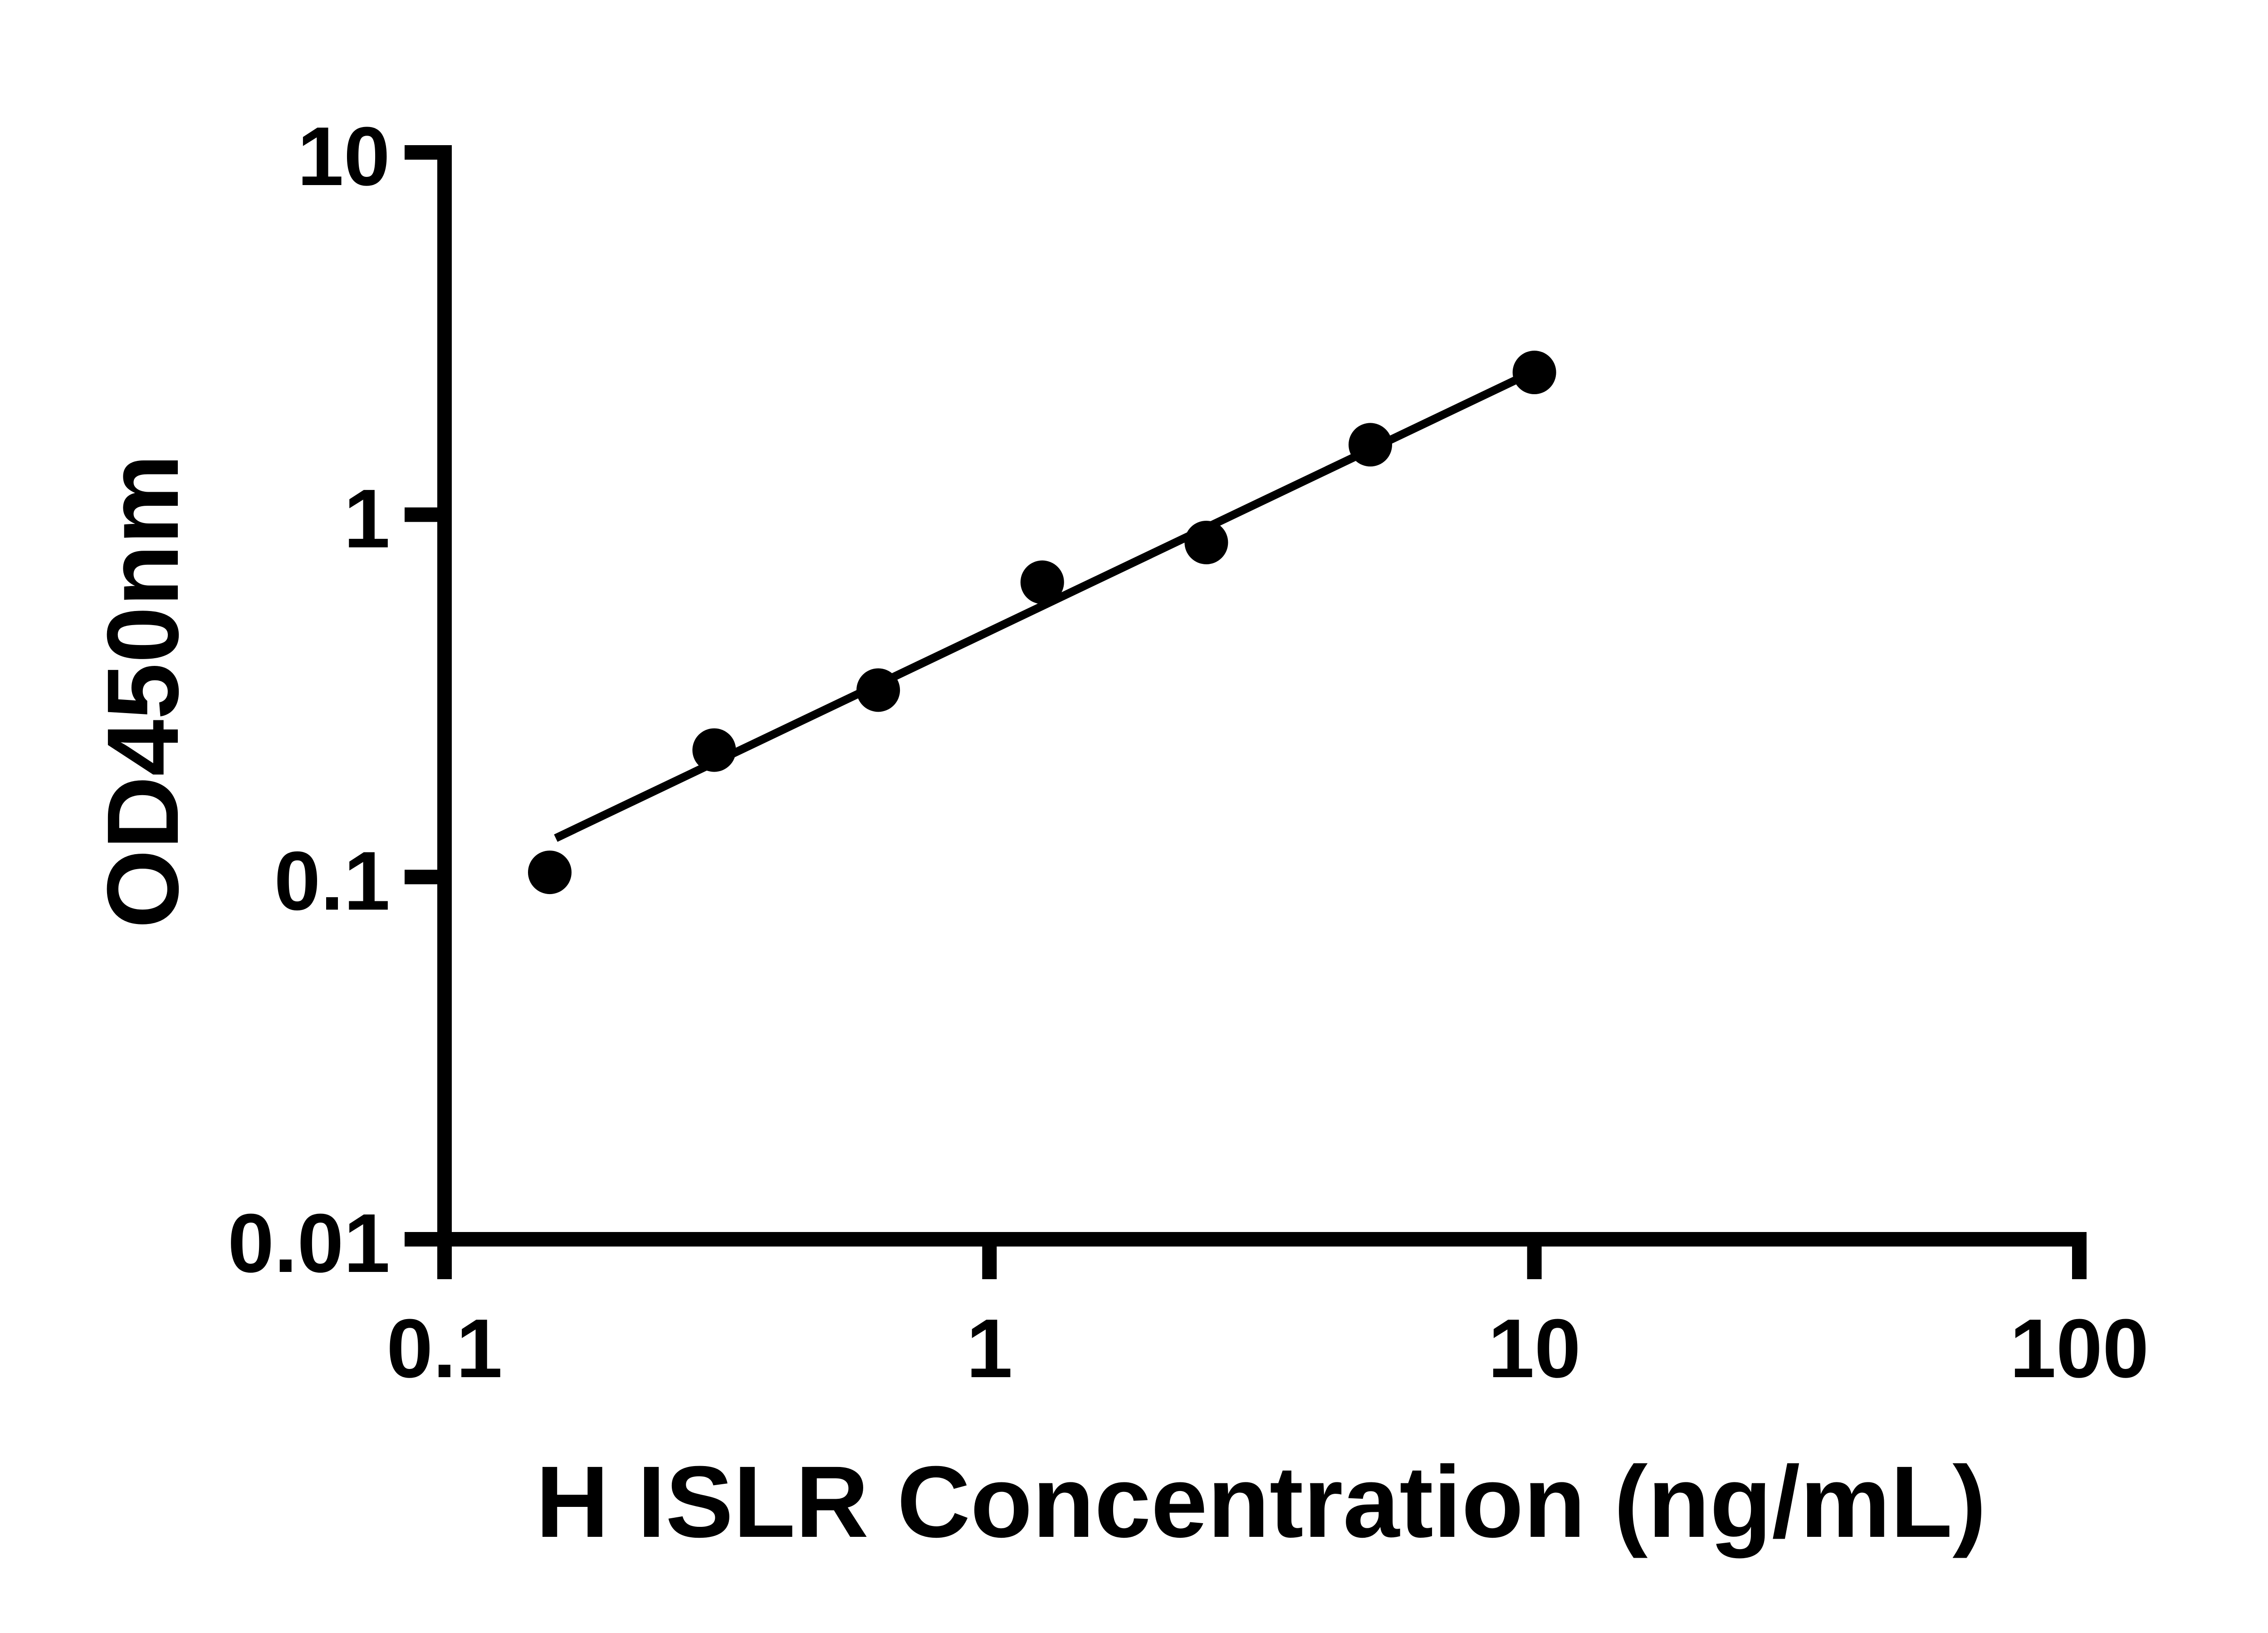 This screenshot has width=2268, height=1633. Describe the element at coordinates (367, 518) in the screenshot. I see `y-tick-label: 1` at that location.